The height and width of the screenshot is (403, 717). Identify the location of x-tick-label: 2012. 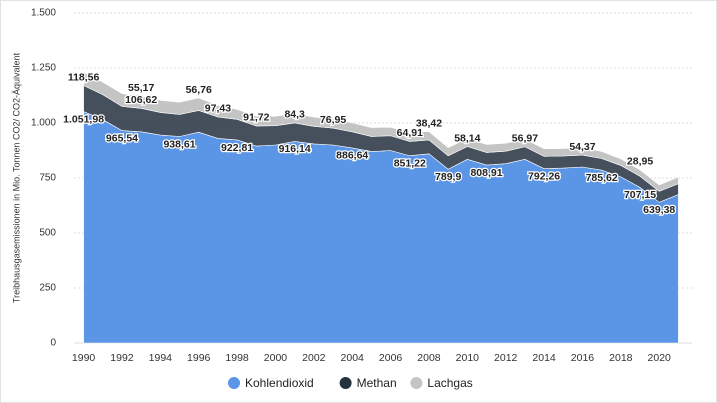
(506, 358).